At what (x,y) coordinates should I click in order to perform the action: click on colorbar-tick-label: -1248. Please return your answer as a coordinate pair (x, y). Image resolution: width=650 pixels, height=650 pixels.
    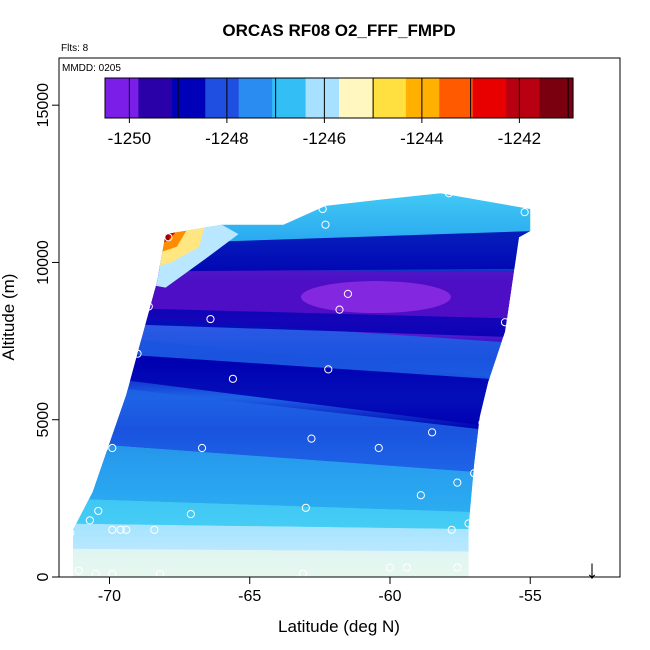
    Looking at the image, I should click on (226, 138).